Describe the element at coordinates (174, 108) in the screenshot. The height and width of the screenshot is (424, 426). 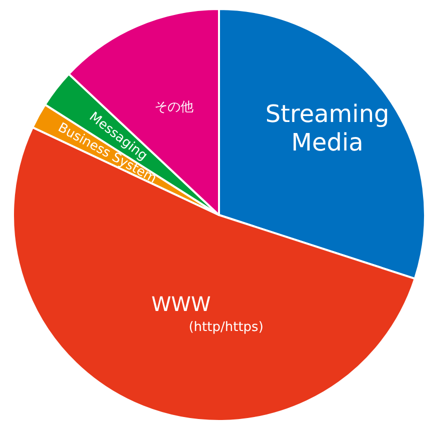
I see `slice-label: その他` at that location.